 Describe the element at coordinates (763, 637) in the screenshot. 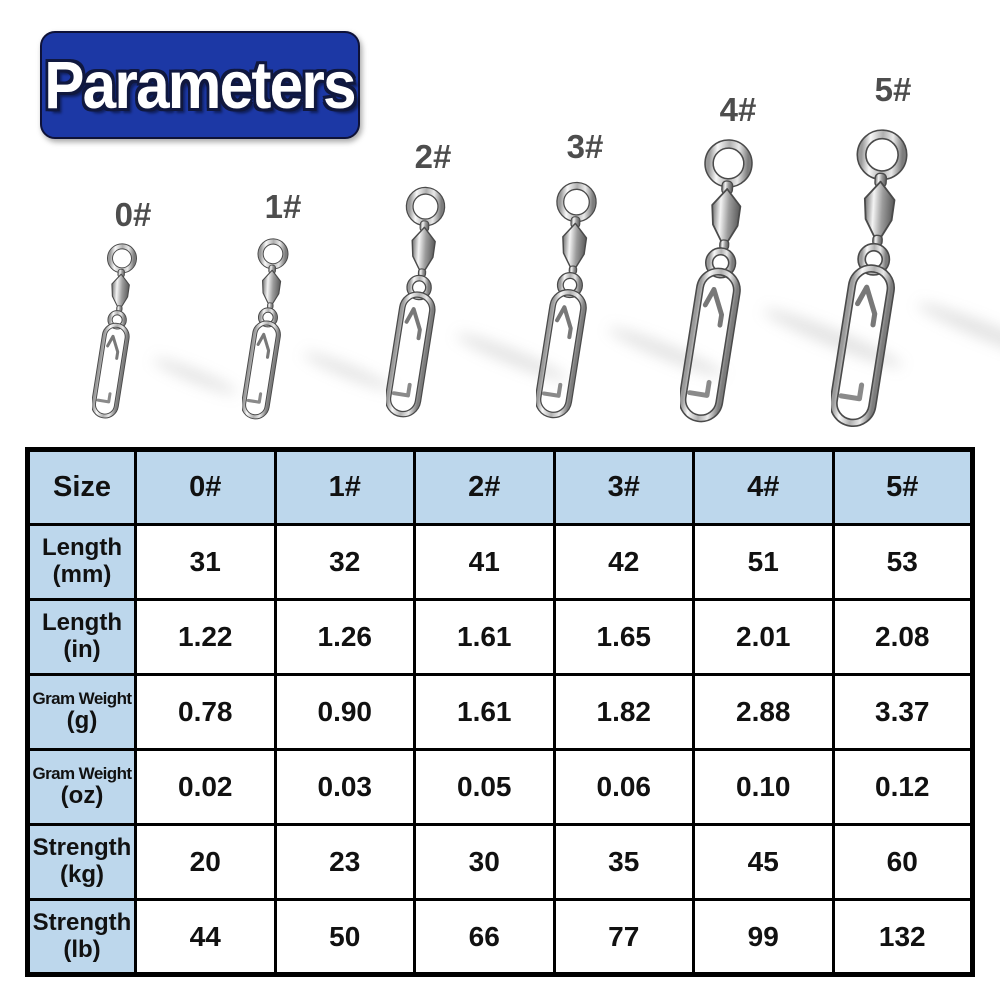

I see `table-cell: 2.01` at that location.